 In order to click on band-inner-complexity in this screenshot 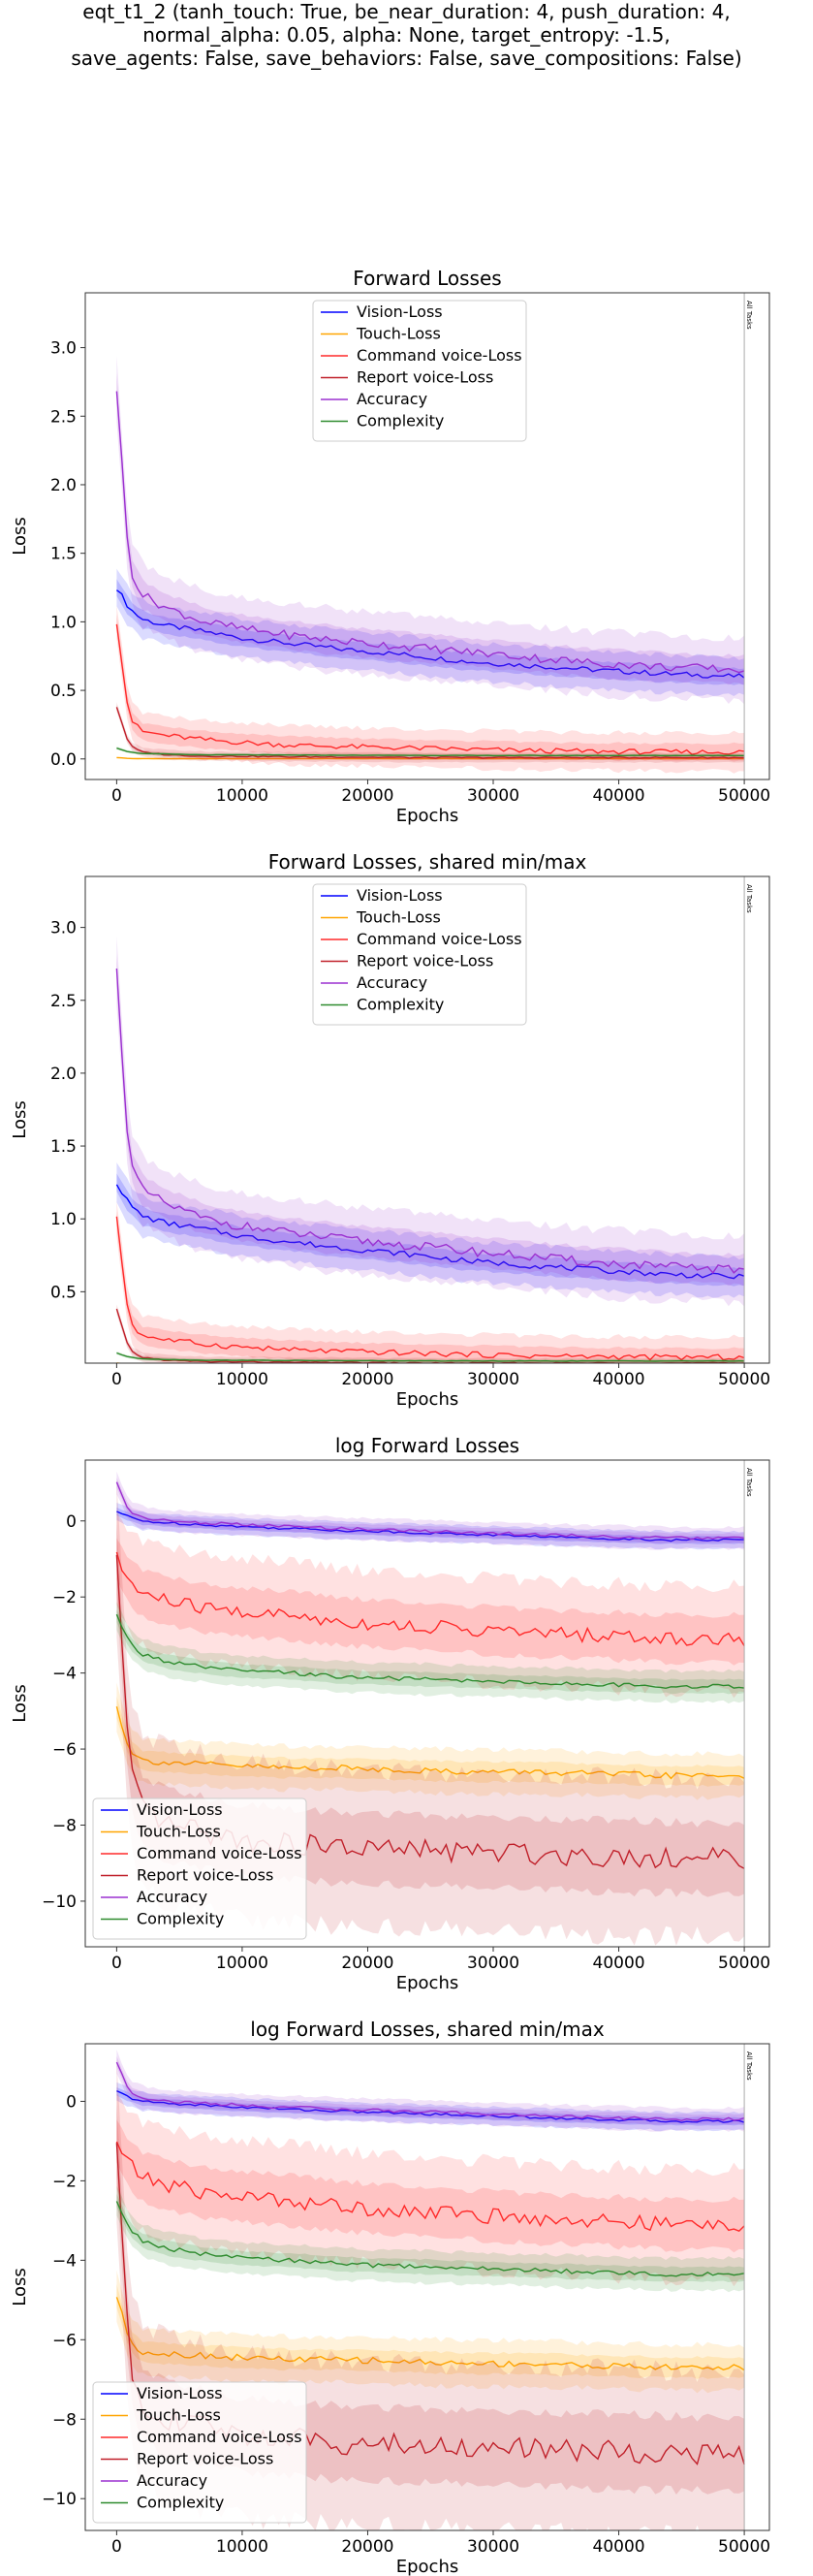, I will do `click(430, 1652)`.